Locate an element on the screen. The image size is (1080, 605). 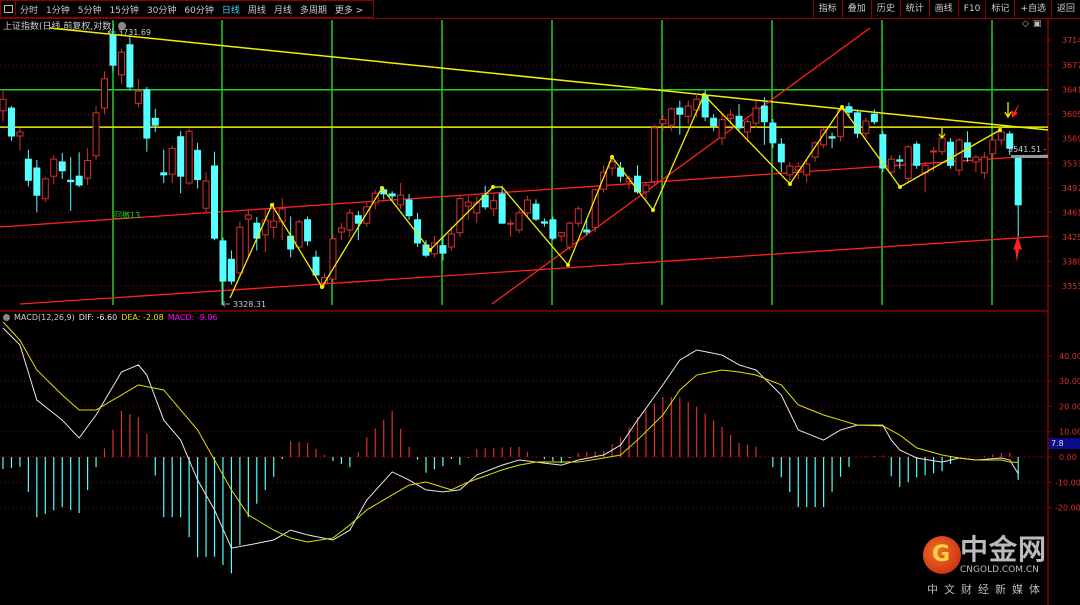
last-price-label: 3541.51 - is located at coordinates (1027, 149).